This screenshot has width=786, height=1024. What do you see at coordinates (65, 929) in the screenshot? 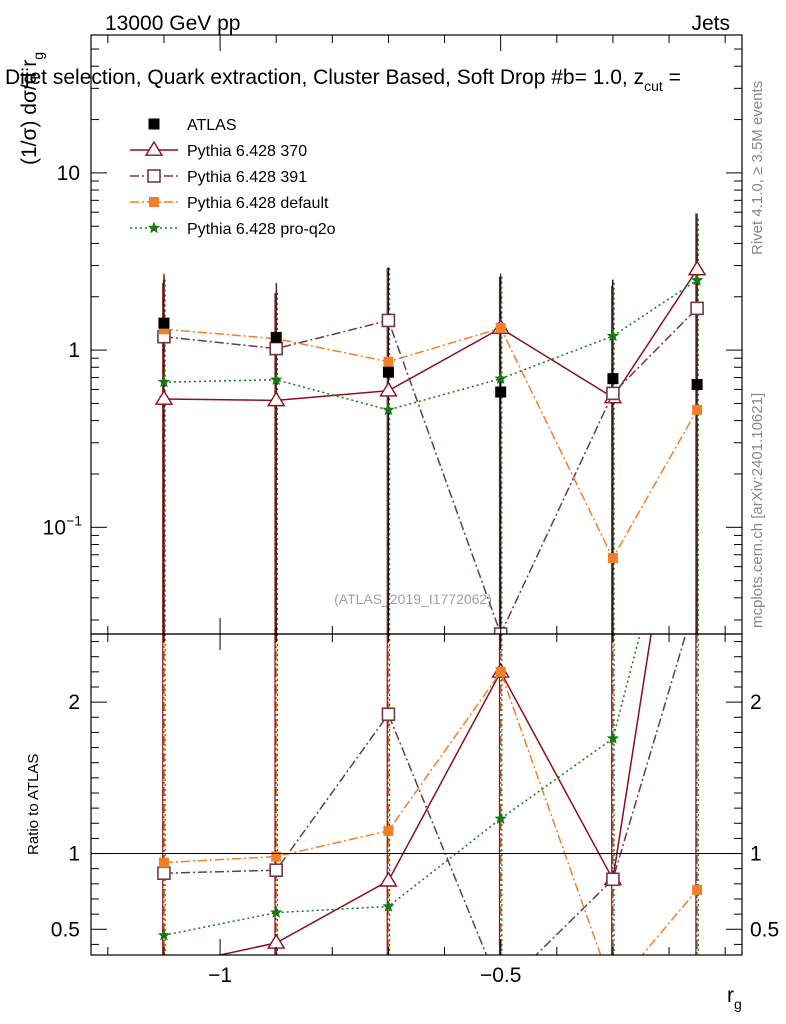
I see `ratio-tick-label: 0.5` at bounding box center [65, 929].